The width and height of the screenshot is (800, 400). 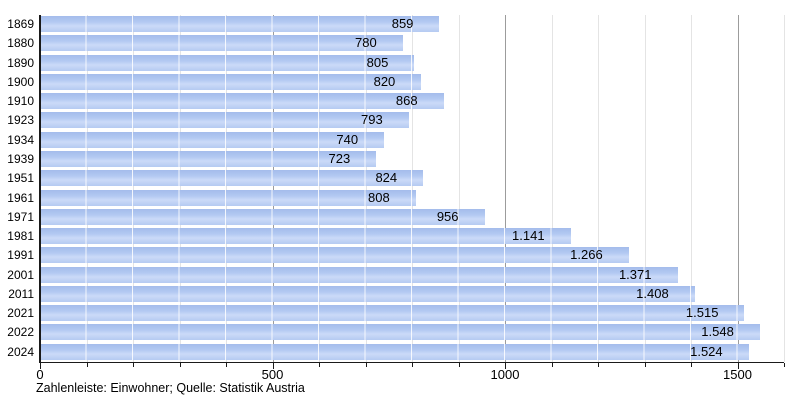 I want to click on bar-row: 820, so click(x=412, y=81).